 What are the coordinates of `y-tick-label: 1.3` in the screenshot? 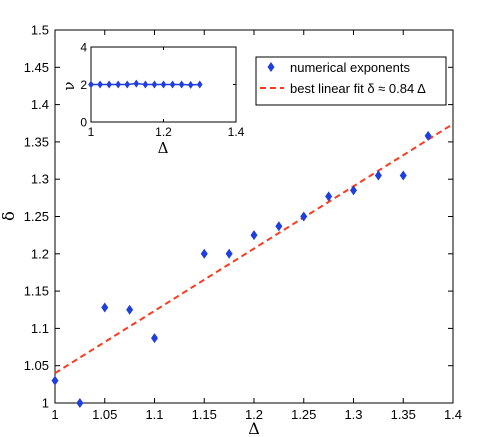 It's located at (40, 179).